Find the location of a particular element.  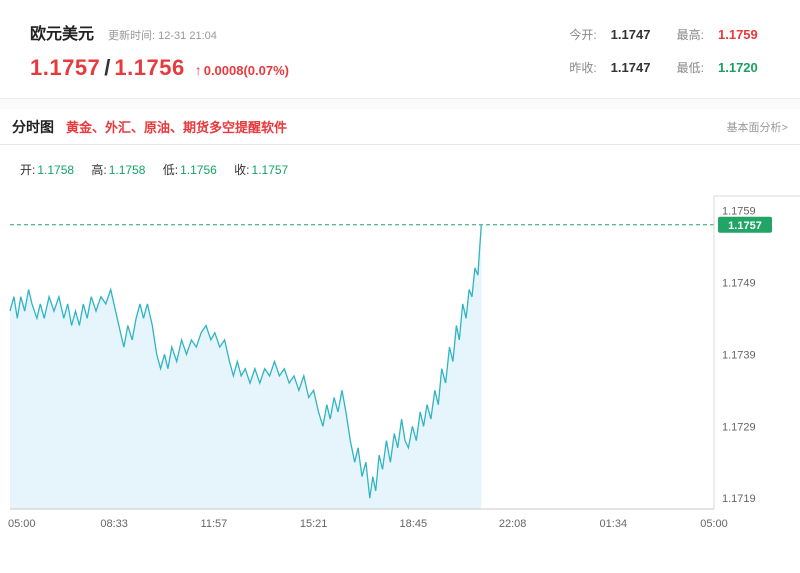

update-time: 更新时间: 12-31 21:04 is located at coordinates (162, 35).